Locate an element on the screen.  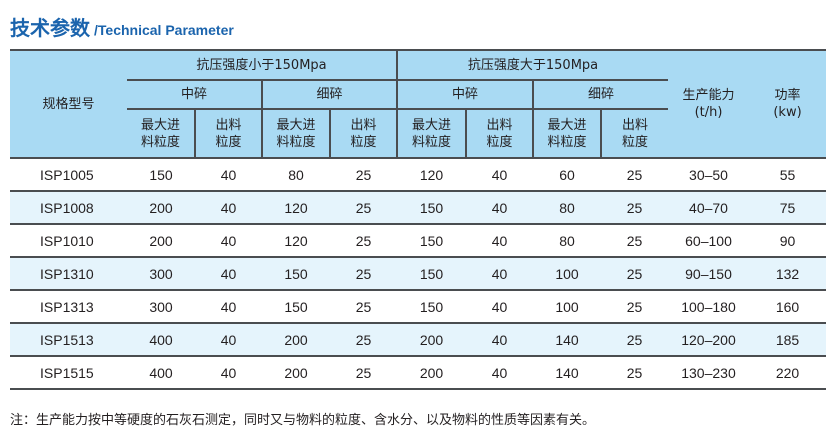
table-row: ISP1005 150 40 80 25 120 40 60 25 30–50 55 is located at coordinates (418, 175).